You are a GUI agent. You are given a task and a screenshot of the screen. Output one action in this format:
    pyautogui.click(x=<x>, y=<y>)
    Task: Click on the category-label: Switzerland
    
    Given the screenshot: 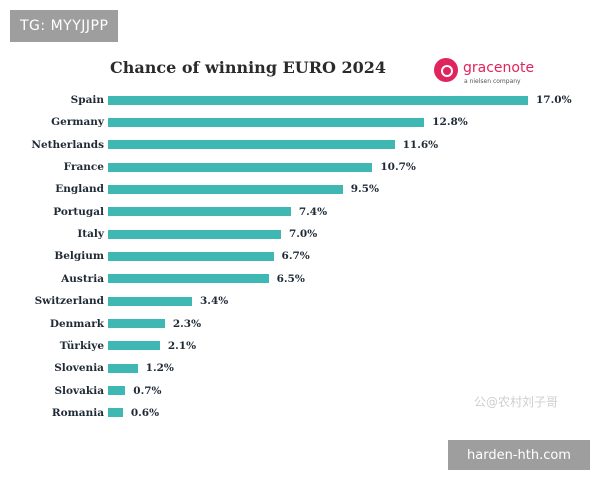 What is the action you would take?
    pyautogui.click(x=69, y=301)
    